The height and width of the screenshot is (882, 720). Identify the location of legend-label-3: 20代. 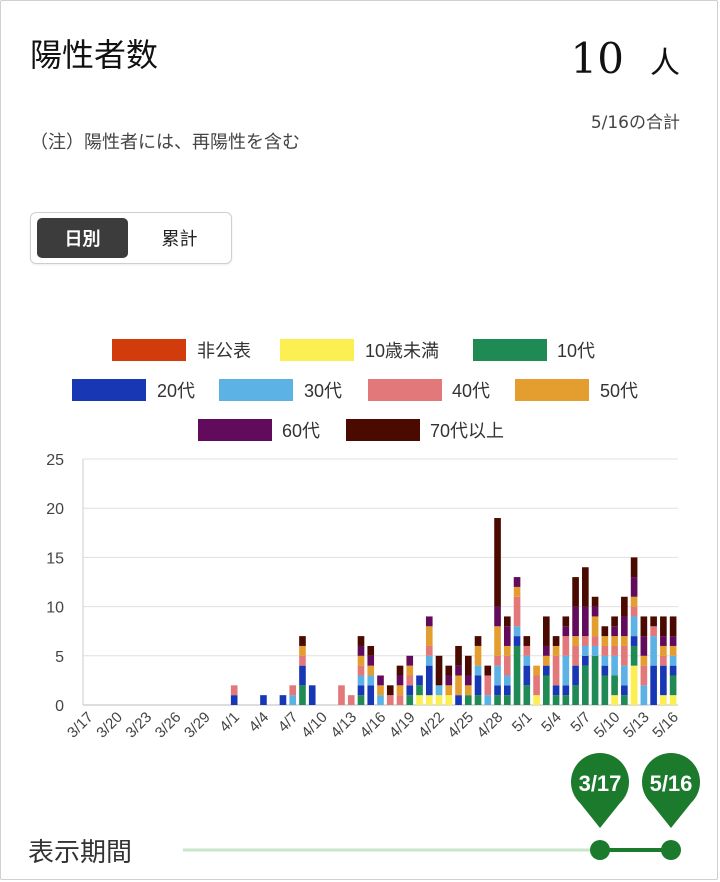
(176, 391).